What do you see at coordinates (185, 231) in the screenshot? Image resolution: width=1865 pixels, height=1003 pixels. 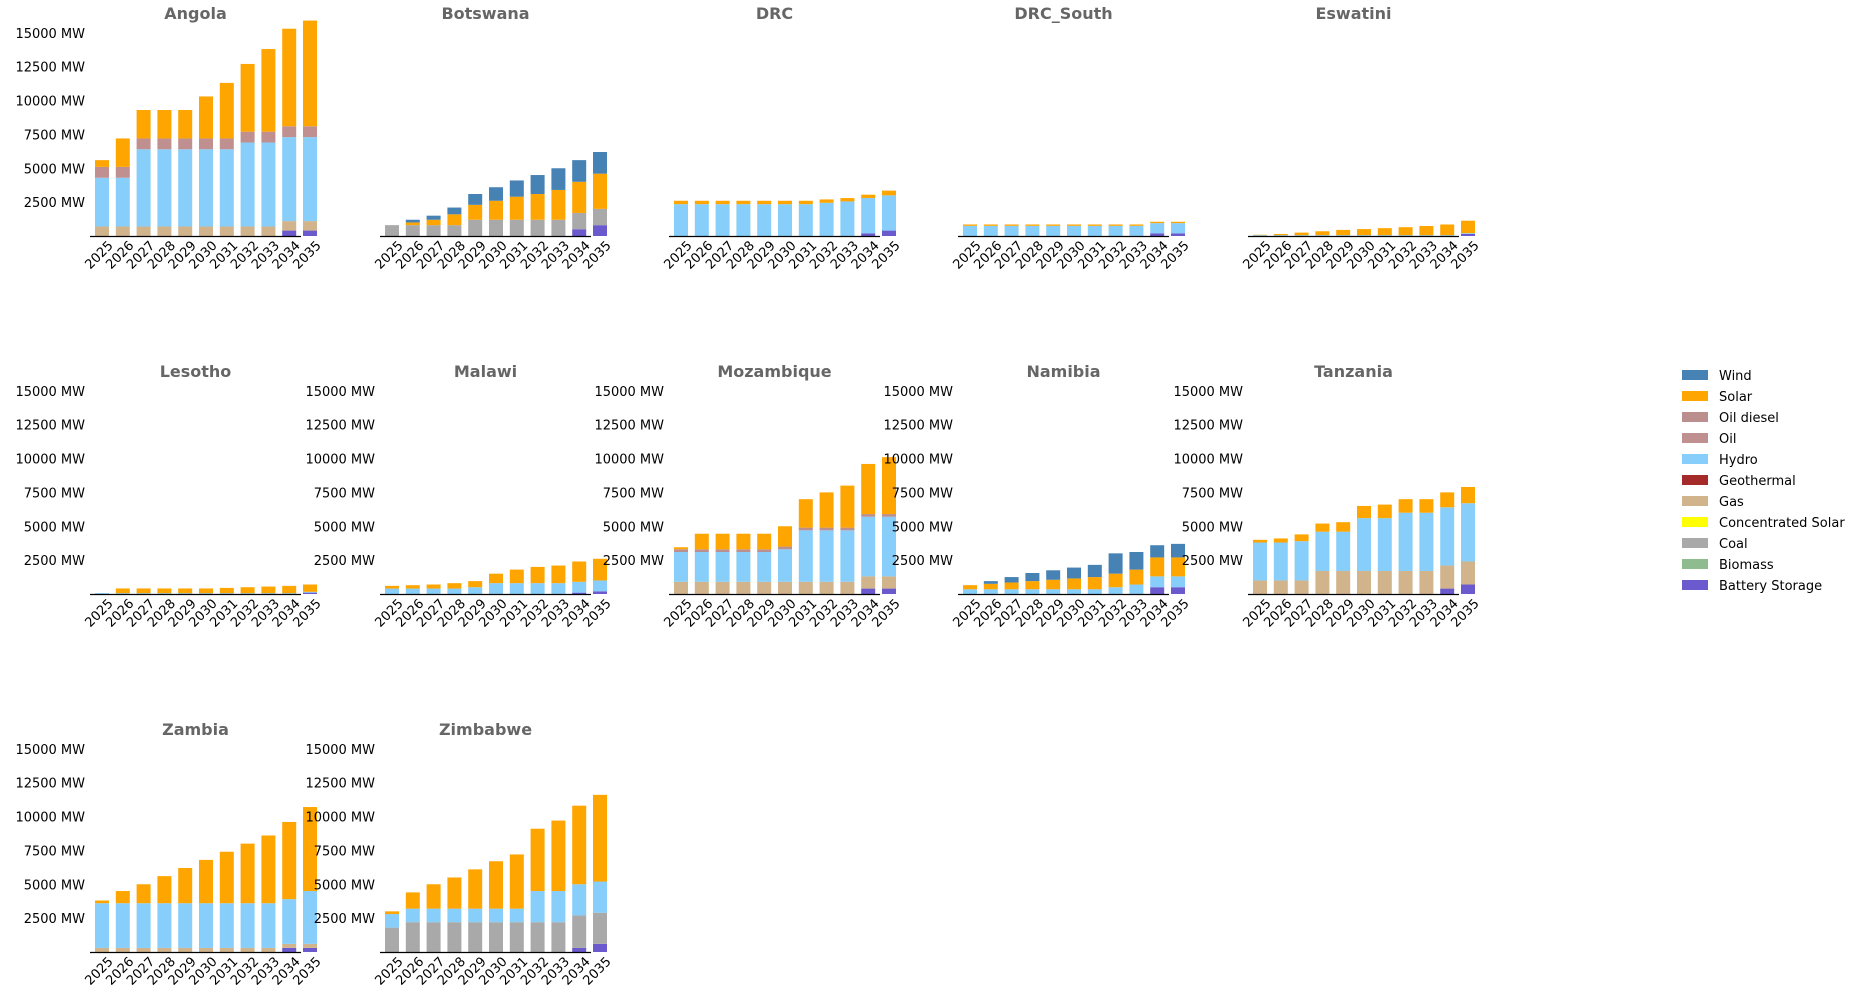 I see `bar-segment-gas-2029` at bounding box center [185, 231].